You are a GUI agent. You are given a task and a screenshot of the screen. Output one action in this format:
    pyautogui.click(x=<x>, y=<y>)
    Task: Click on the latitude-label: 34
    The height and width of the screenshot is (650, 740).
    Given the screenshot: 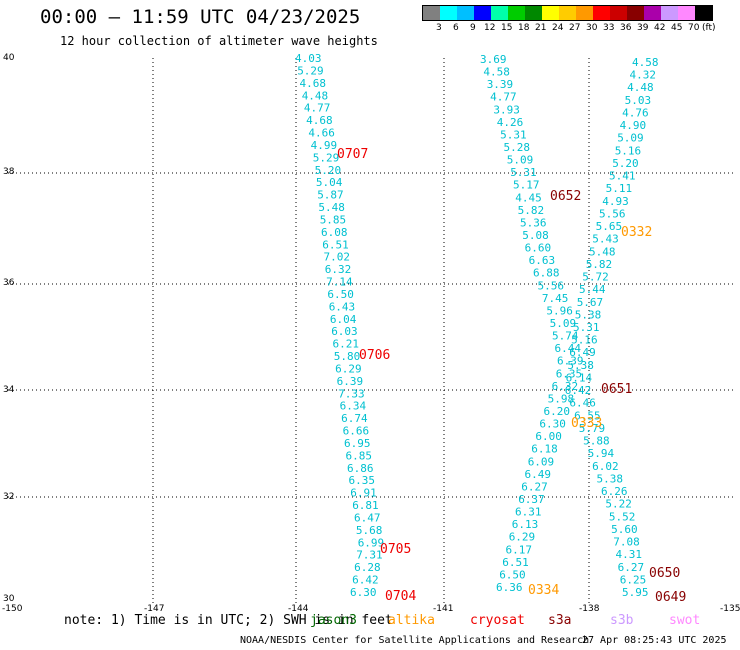 What is the action you would take?
    pyautogui.click(x=9, y=390)
    